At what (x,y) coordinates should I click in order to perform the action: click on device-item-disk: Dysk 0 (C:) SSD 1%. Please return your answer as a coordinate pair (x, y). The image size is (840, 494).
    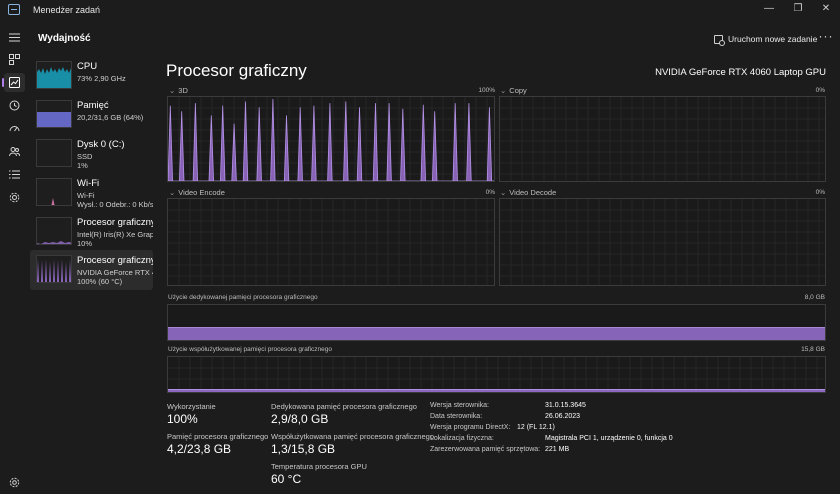
    Looking at the image, I should click on (91, 154).